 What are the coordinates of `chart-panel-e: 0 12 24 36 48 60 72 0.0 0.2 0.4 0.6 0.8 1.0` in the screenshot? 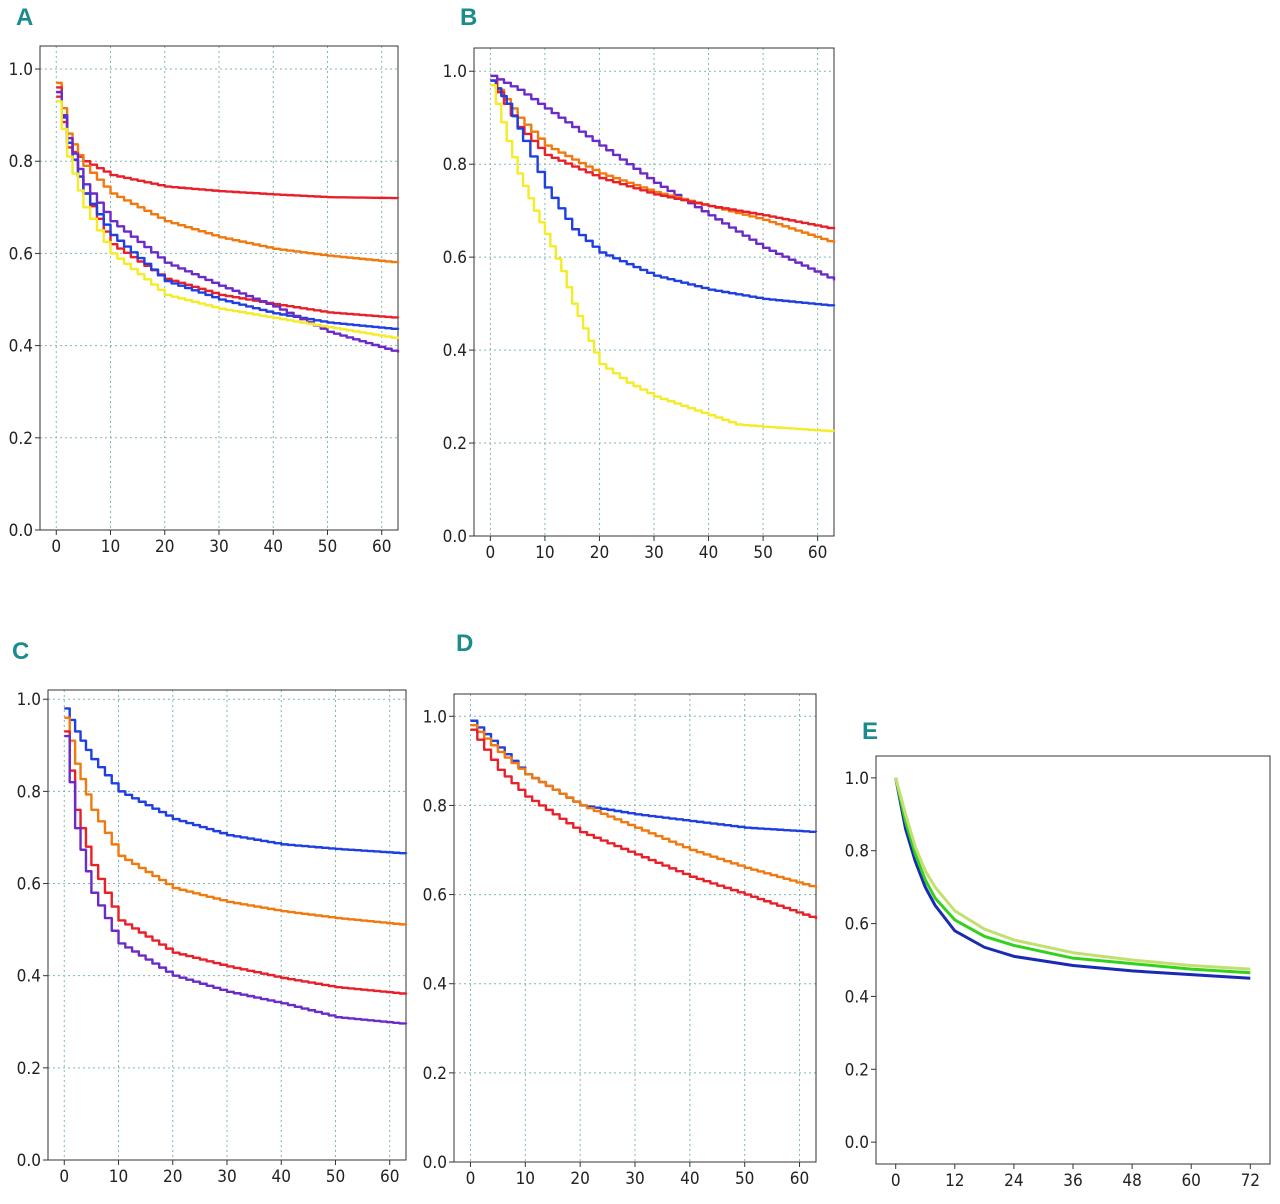 It's located at (1058, 973).